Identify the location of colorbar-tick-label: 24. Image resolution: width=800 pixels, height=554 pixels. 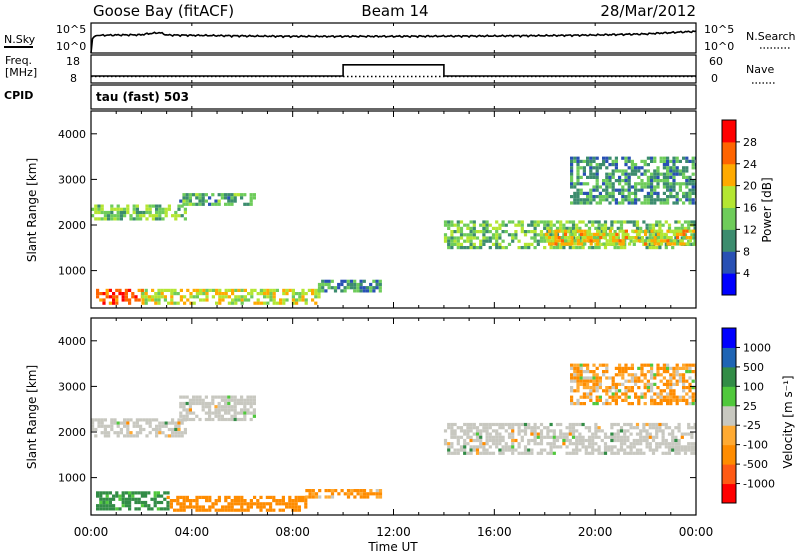
(750, 164).